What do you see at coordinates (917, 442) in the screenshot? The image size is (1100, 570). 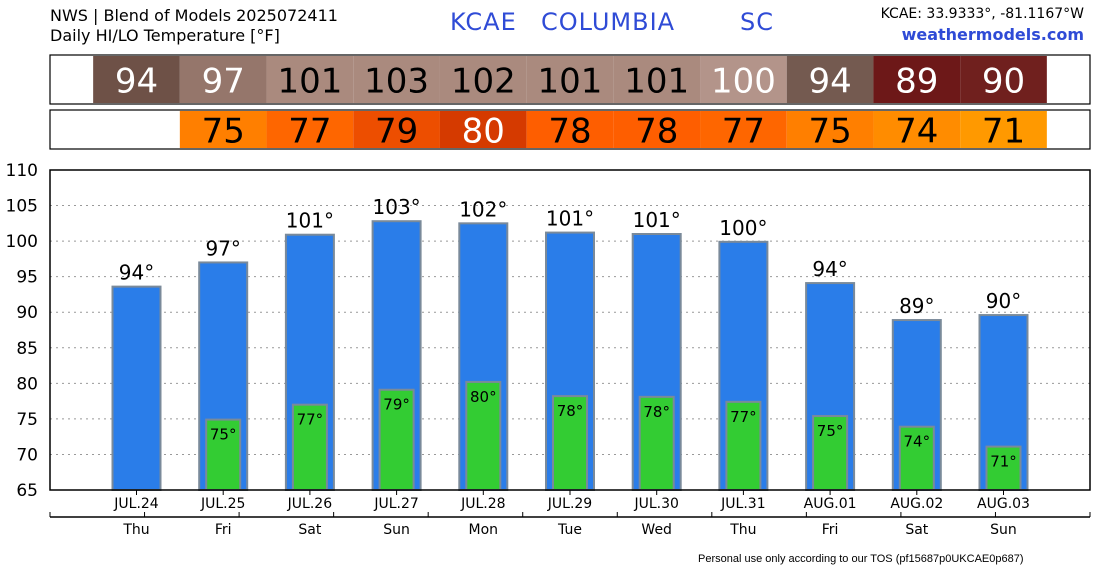 I see `lo-data-label: 74°` at bounding box center [917, 442].